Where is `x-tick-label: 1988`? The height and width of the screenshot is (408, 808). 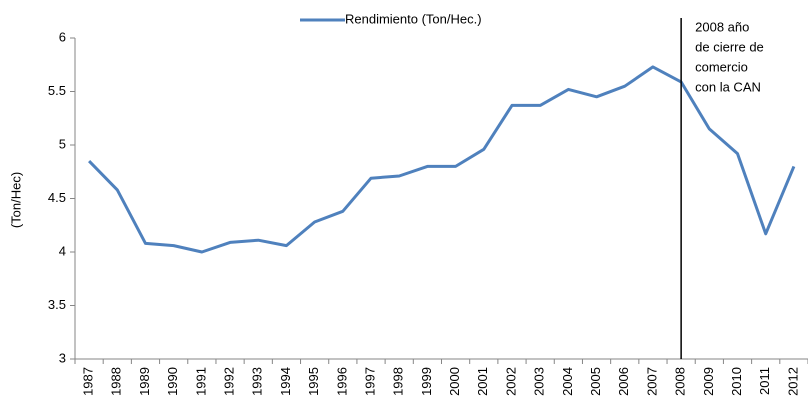 x-tick-label: 1988 is located at coordinates (116, 381).